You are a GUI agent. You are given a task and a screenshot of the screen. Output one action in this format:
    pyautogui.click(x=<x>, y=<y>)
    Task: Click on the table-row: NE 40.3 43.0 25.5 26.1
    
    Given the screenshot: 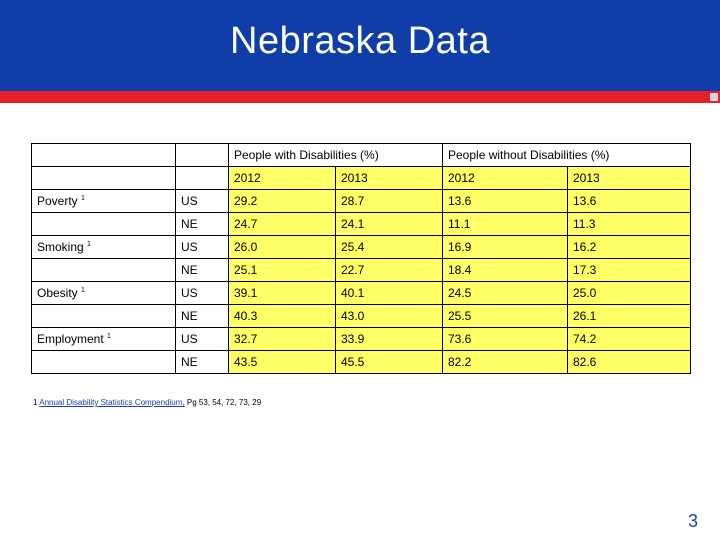 What is the action you would take?
    pyautogui.click(x=361, y=316)
    